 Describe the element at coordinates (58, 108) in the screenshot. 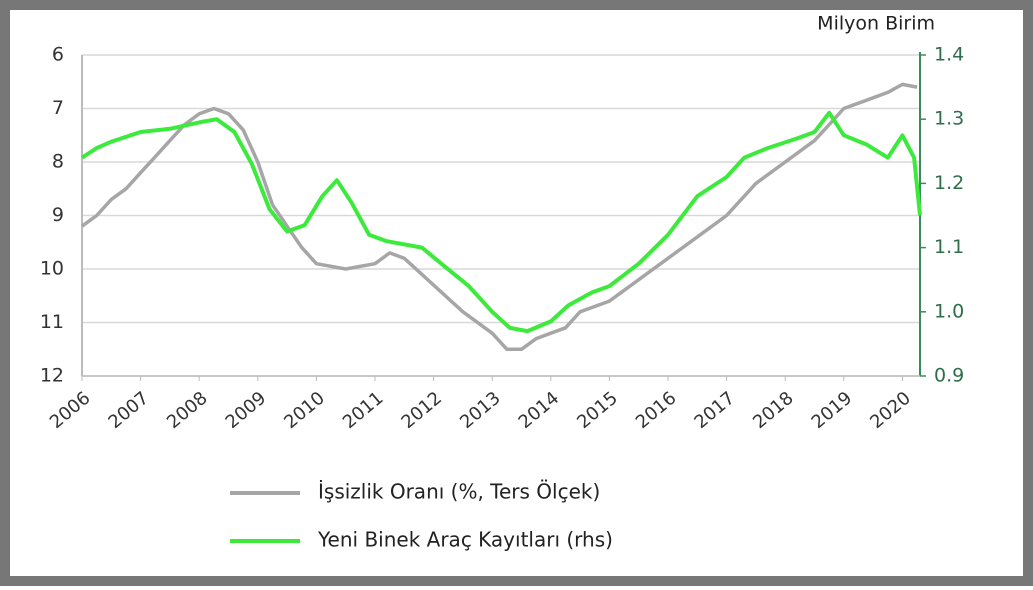

I see `y-tick-label: 7` at that location.